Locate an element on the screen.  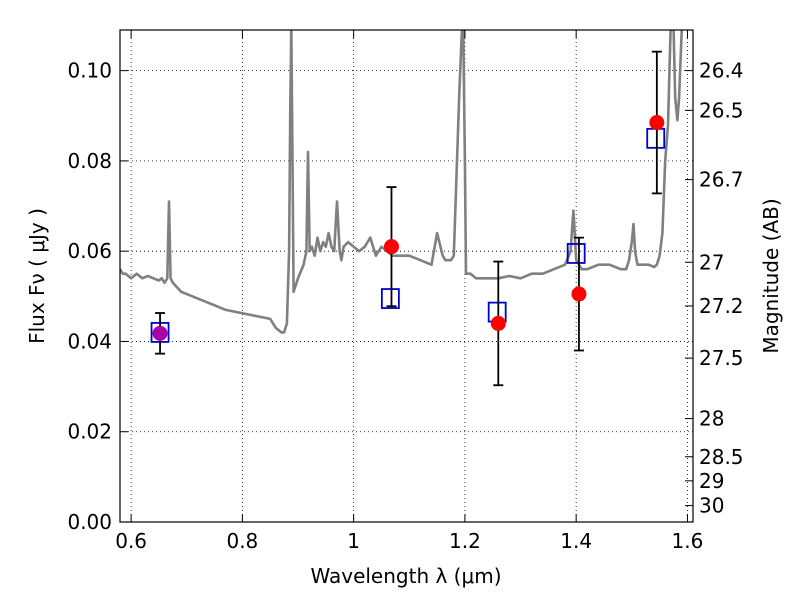
y2-tick-label: 26.5 is located at coordinates (721, 110).